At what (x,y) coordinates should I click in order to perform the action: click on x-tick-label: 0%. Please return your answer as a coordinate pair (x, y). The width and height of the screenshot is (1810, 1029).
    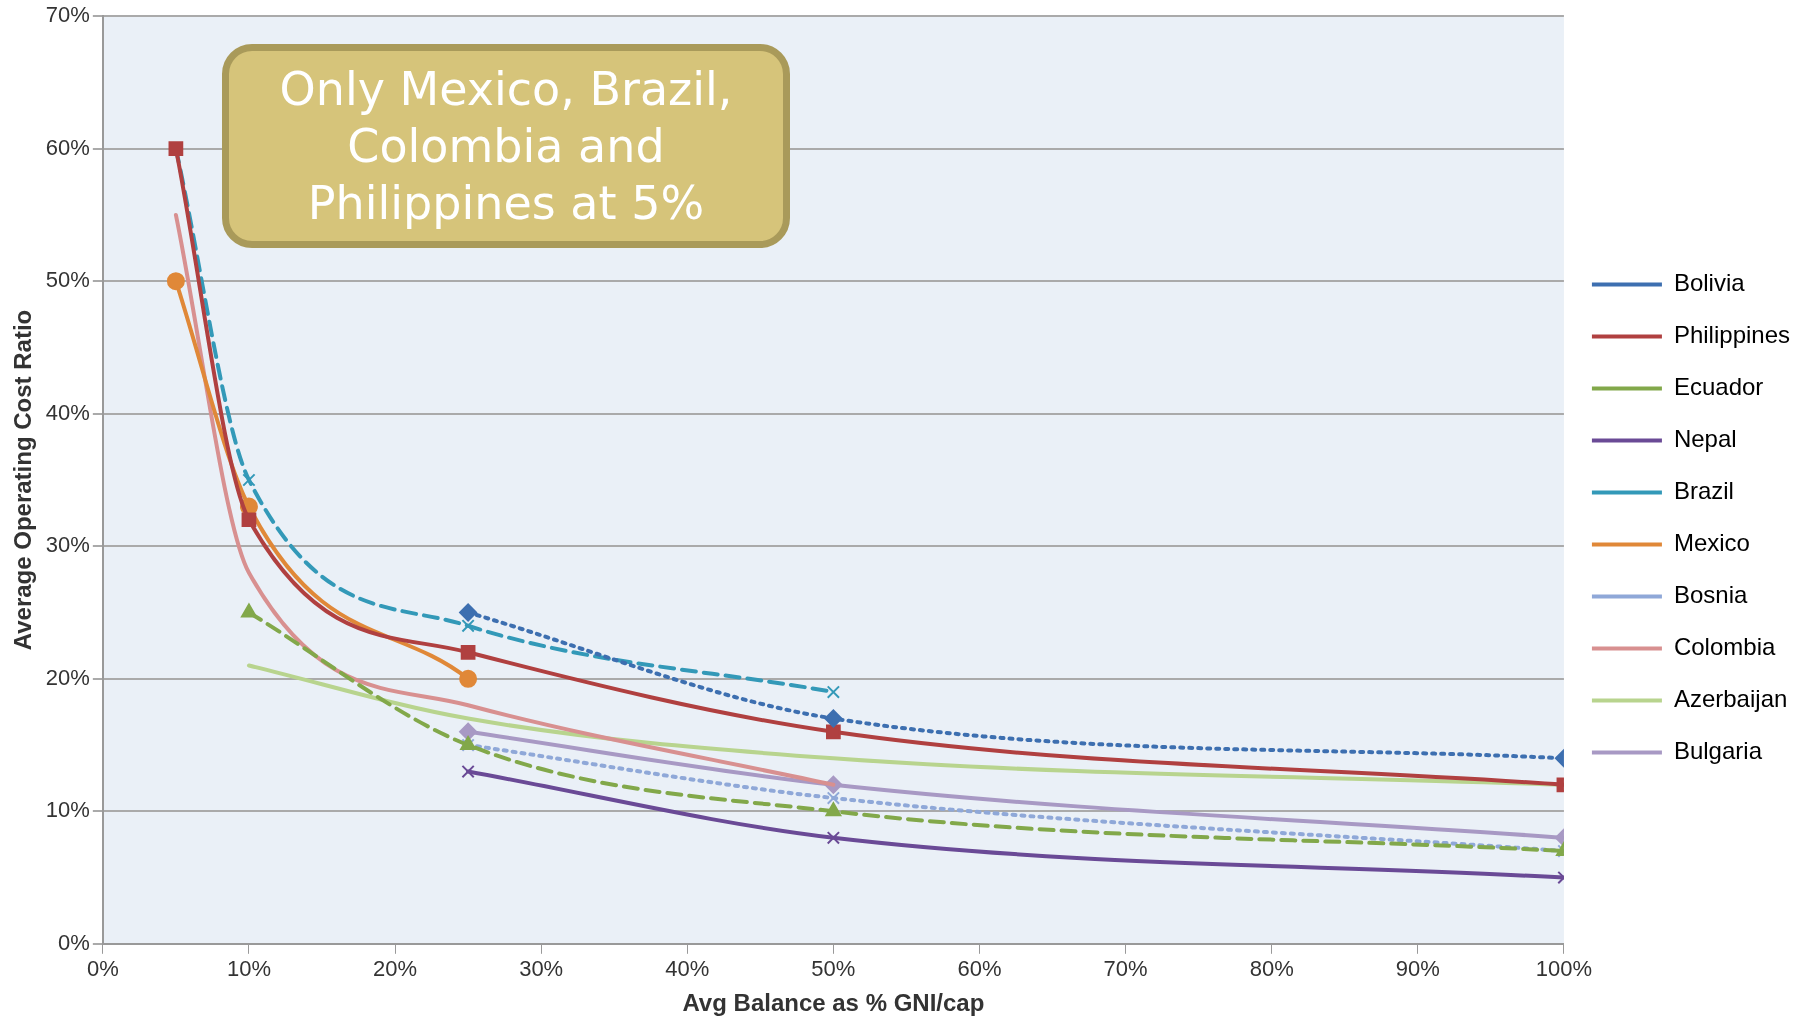
    Looking at the image, I should click on (102, 969).